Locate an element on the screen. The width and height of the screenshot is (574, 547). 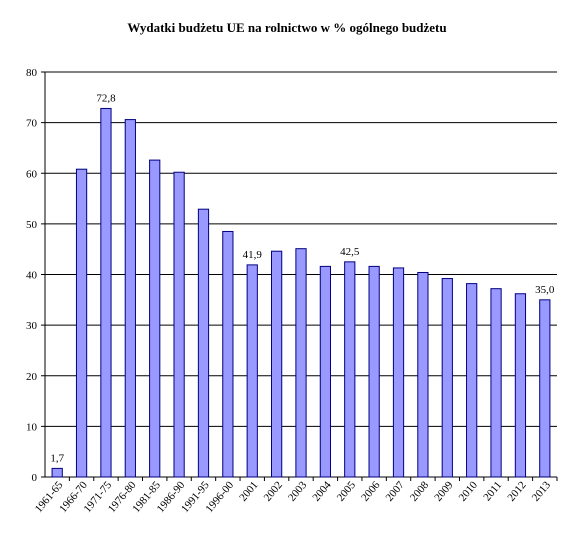
x-tick-label: 2012 is located at coordinates (516, 491).